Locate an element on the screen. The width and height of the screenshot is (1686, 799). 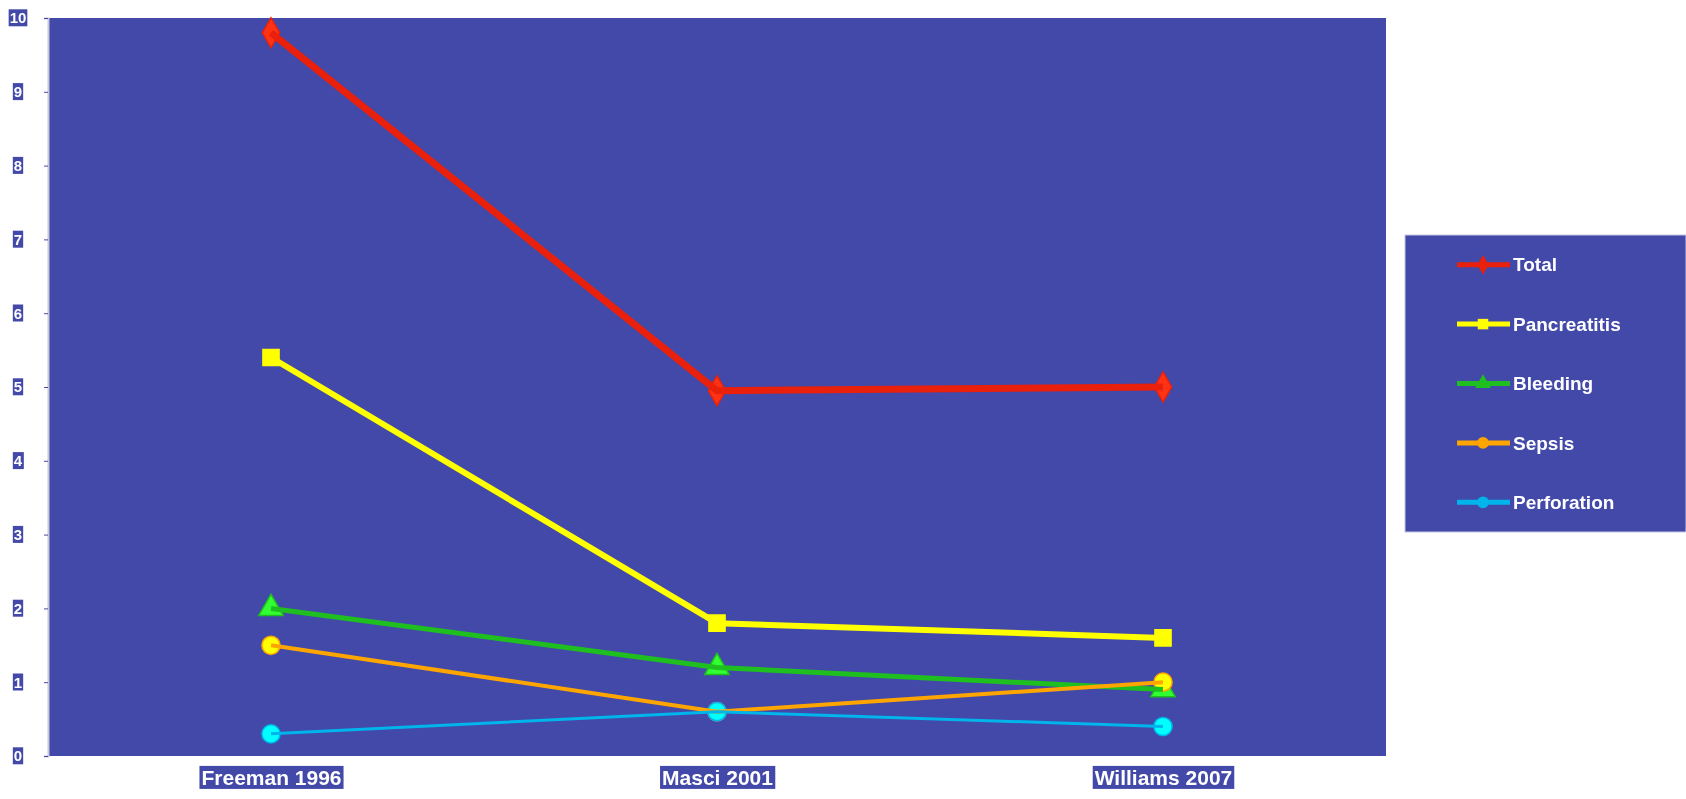
y-tick-label: 10 is located at coordinates (18, 18).